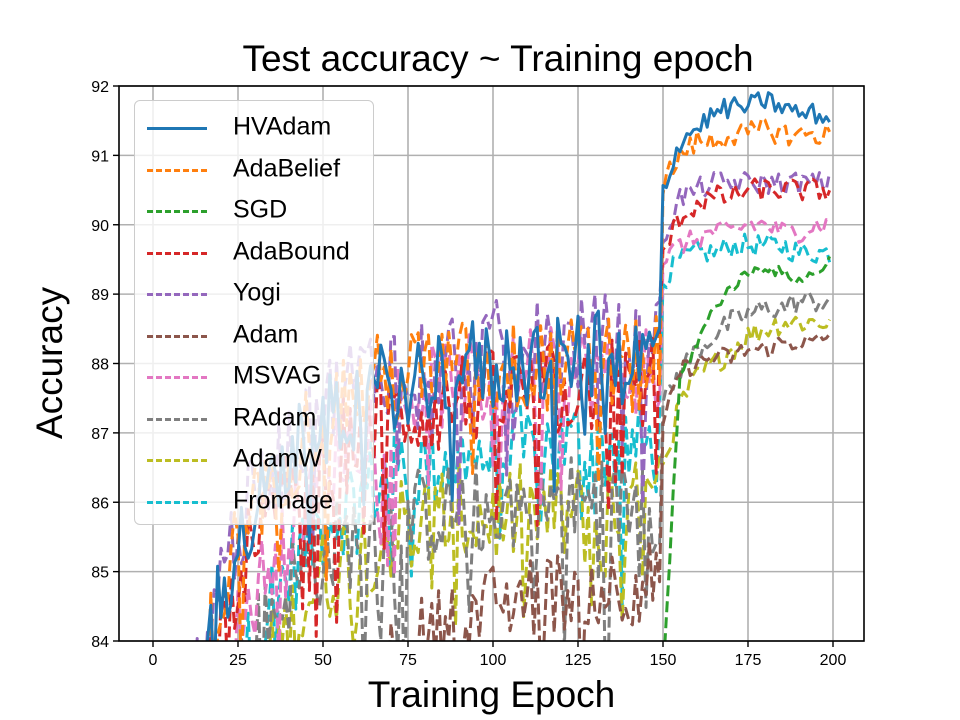 This screenshot has width=960, height=720. Describe the element at coordinates (277, 458) in the screenshot. I see `legend-label: AdamW` at that location.